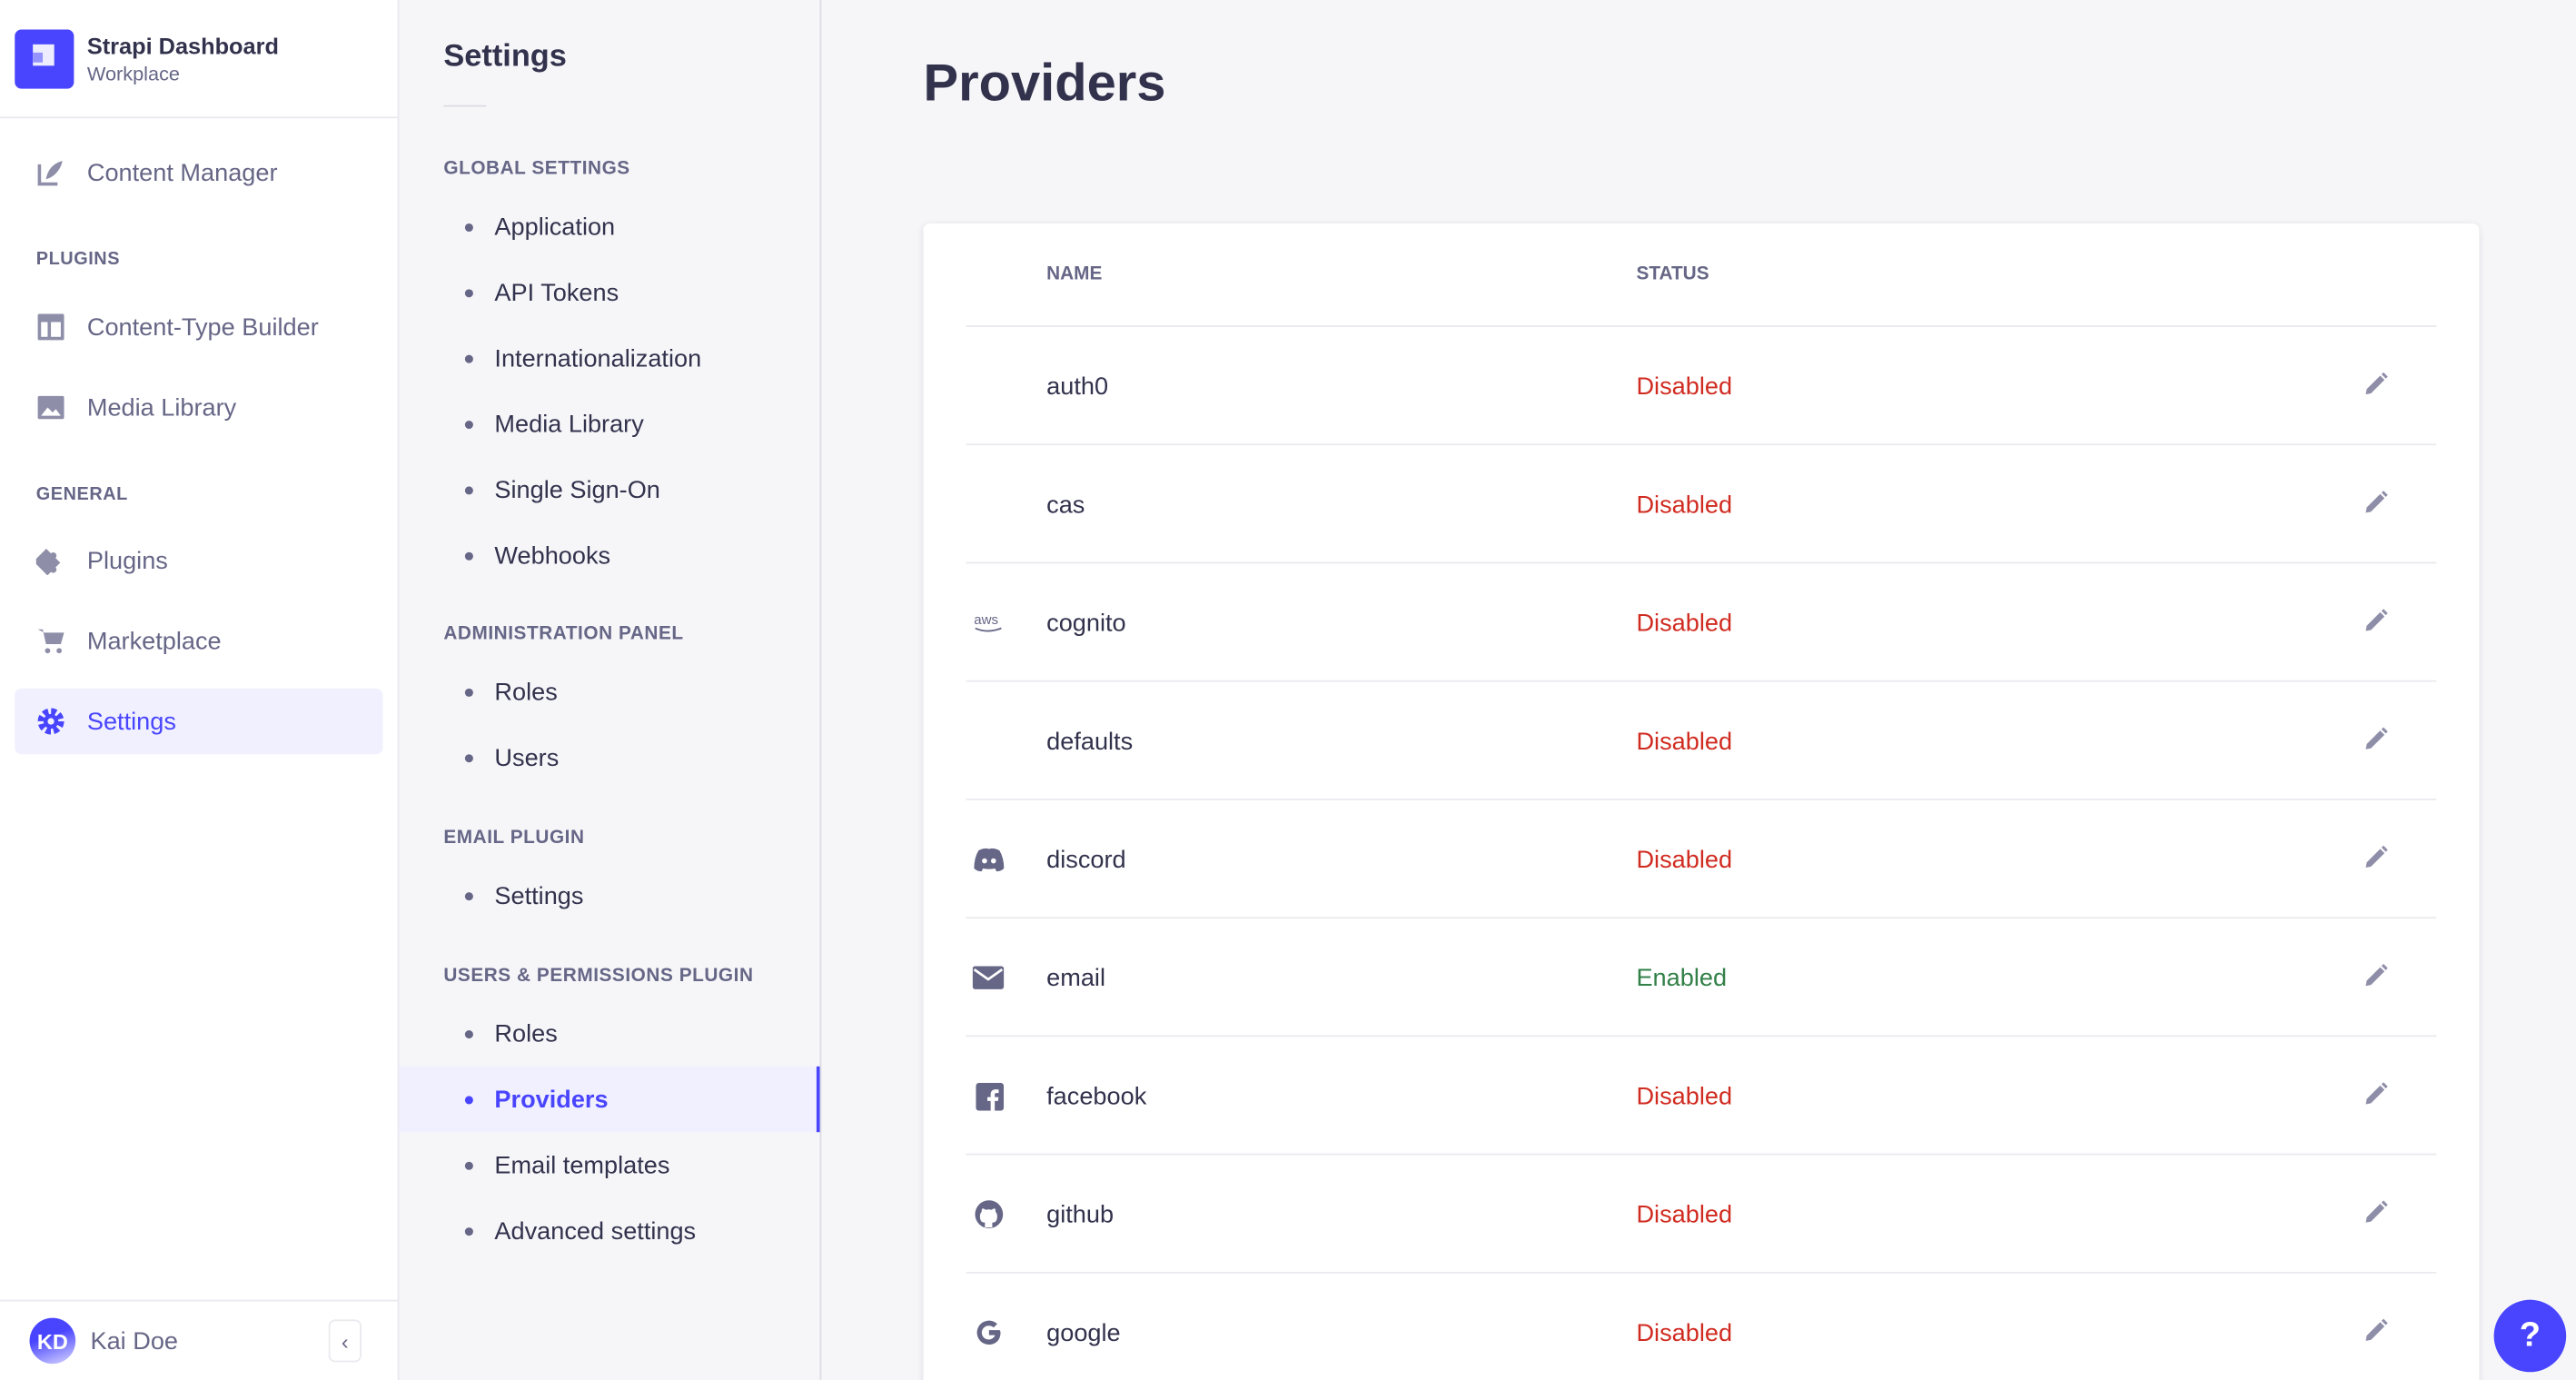 The image size is (2576, 1380). Describe the element at coordinates (1086, 860) in the screenshot. I see `provider-name: discord` at that location.